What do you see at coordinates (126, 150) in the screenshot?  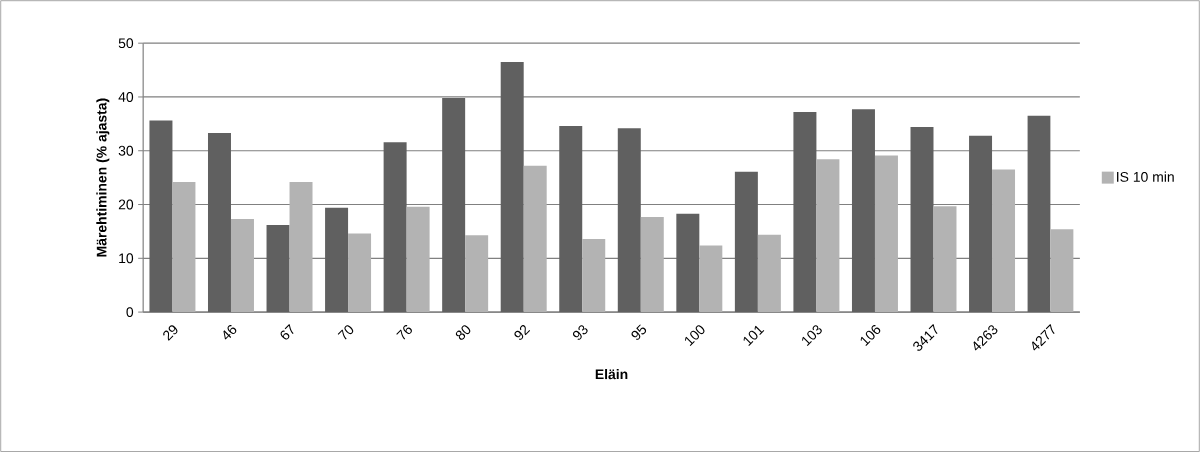 I see `y-tick-label: 30` at bounding box center [126, 150].